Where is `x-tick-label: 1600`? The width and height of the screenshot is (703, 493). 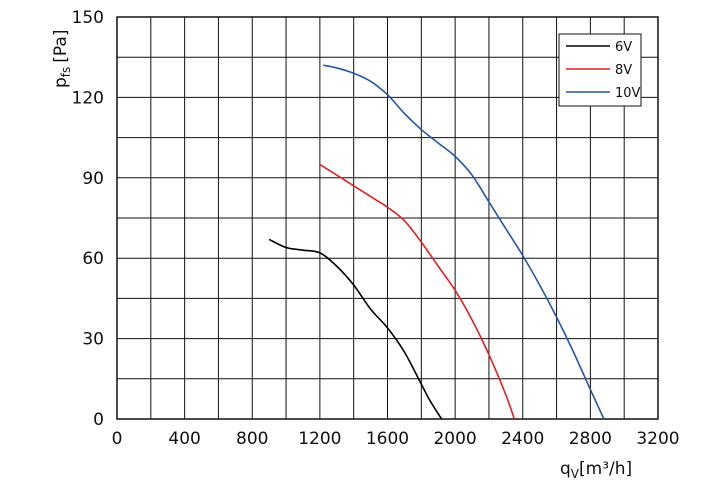 x-tick-label: 1600 is located at coordinates (387, 439).